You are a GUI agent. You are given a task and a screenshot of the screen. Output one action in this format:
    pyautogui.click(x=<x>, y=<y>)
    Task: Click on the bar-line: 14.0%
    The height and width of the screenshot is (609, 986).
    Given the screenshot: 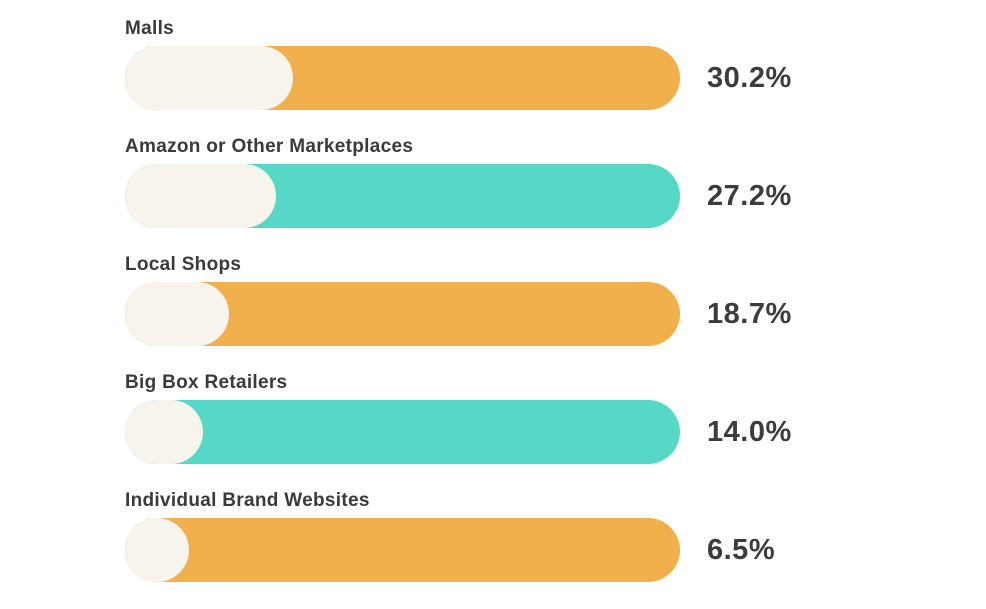 What is the action you would take?
    pyautogui.click(x=555, y=432)
    